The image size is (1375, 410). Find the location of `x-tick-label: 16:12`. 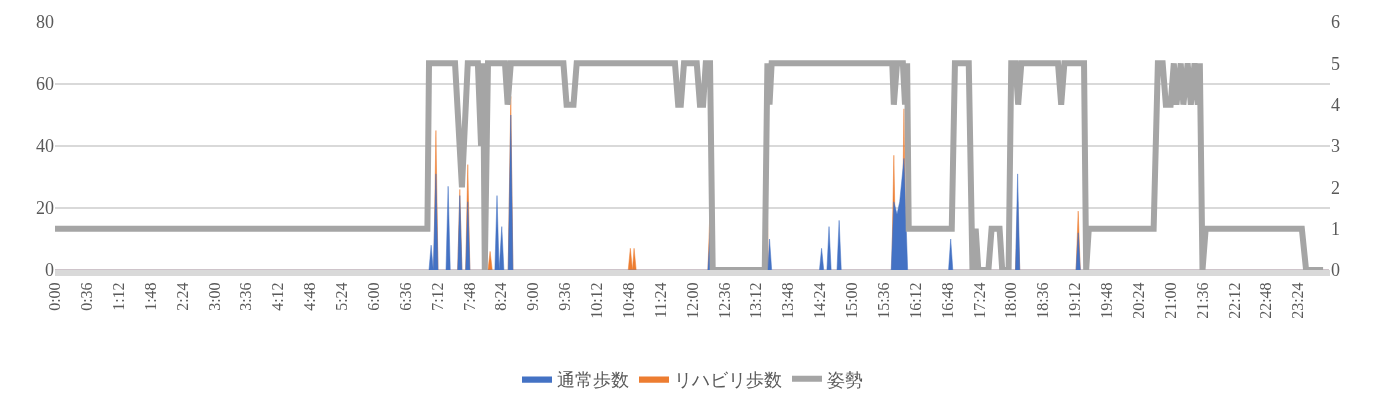

x-tick-label: 16:12 is located at coordinates (915, 300).